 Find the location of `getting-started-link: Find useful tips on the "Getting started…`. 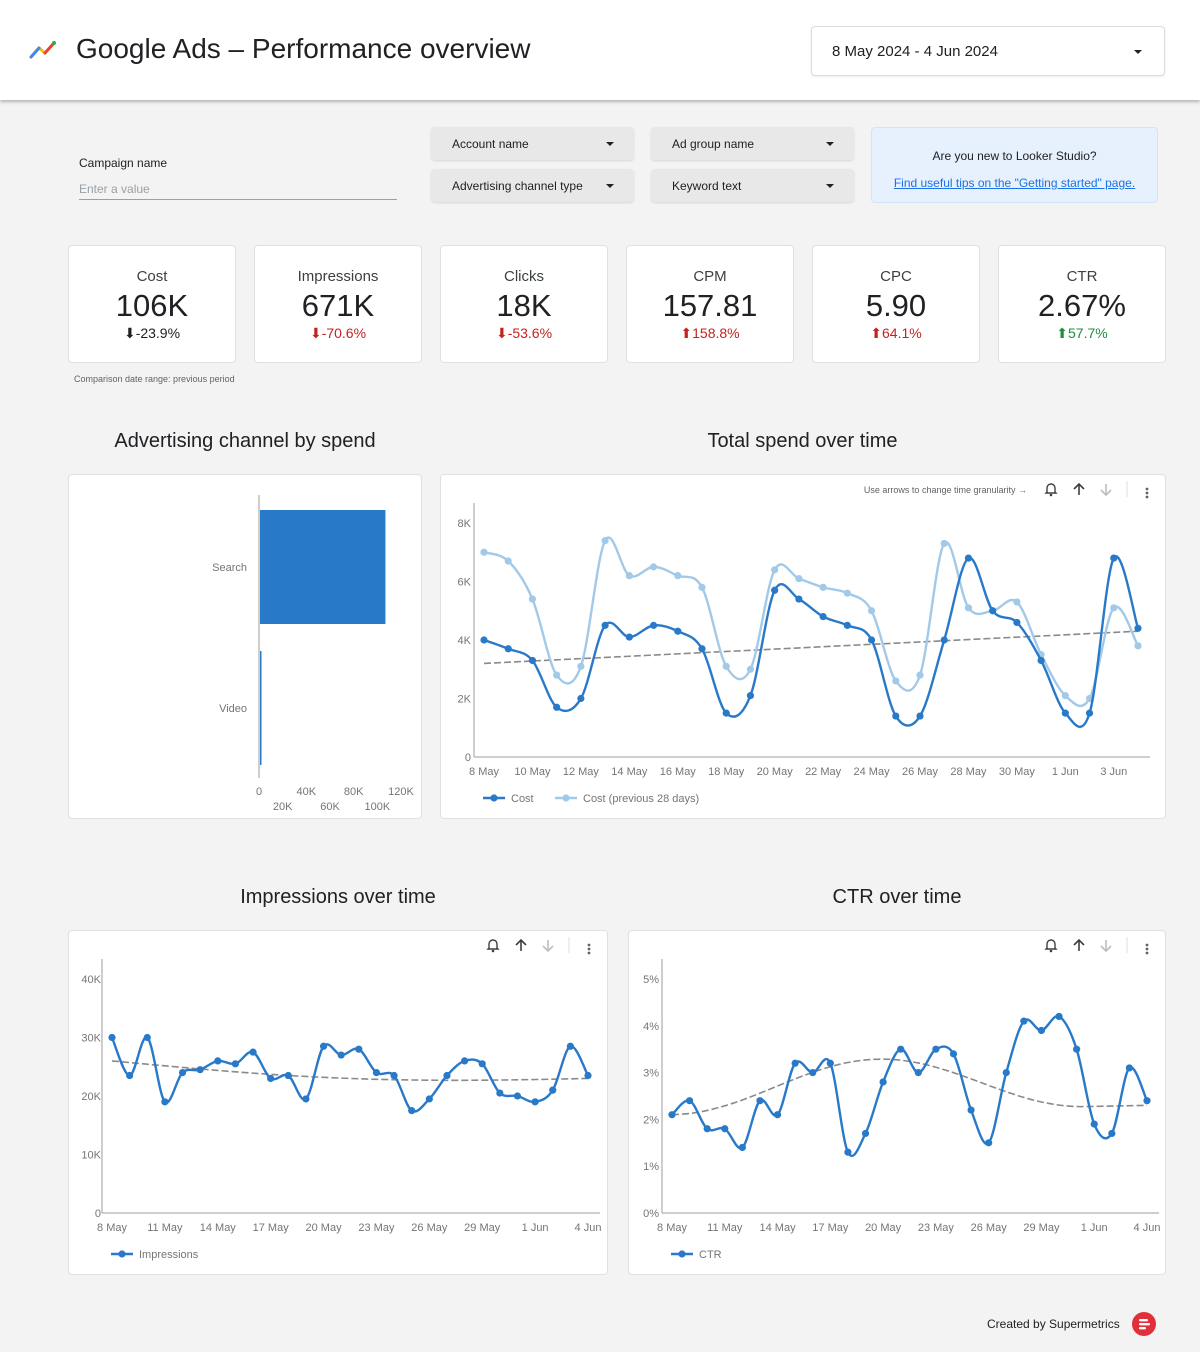

getting-started-link: Find useful tips on the "Getting started… is located at coordinates (1014, 183).